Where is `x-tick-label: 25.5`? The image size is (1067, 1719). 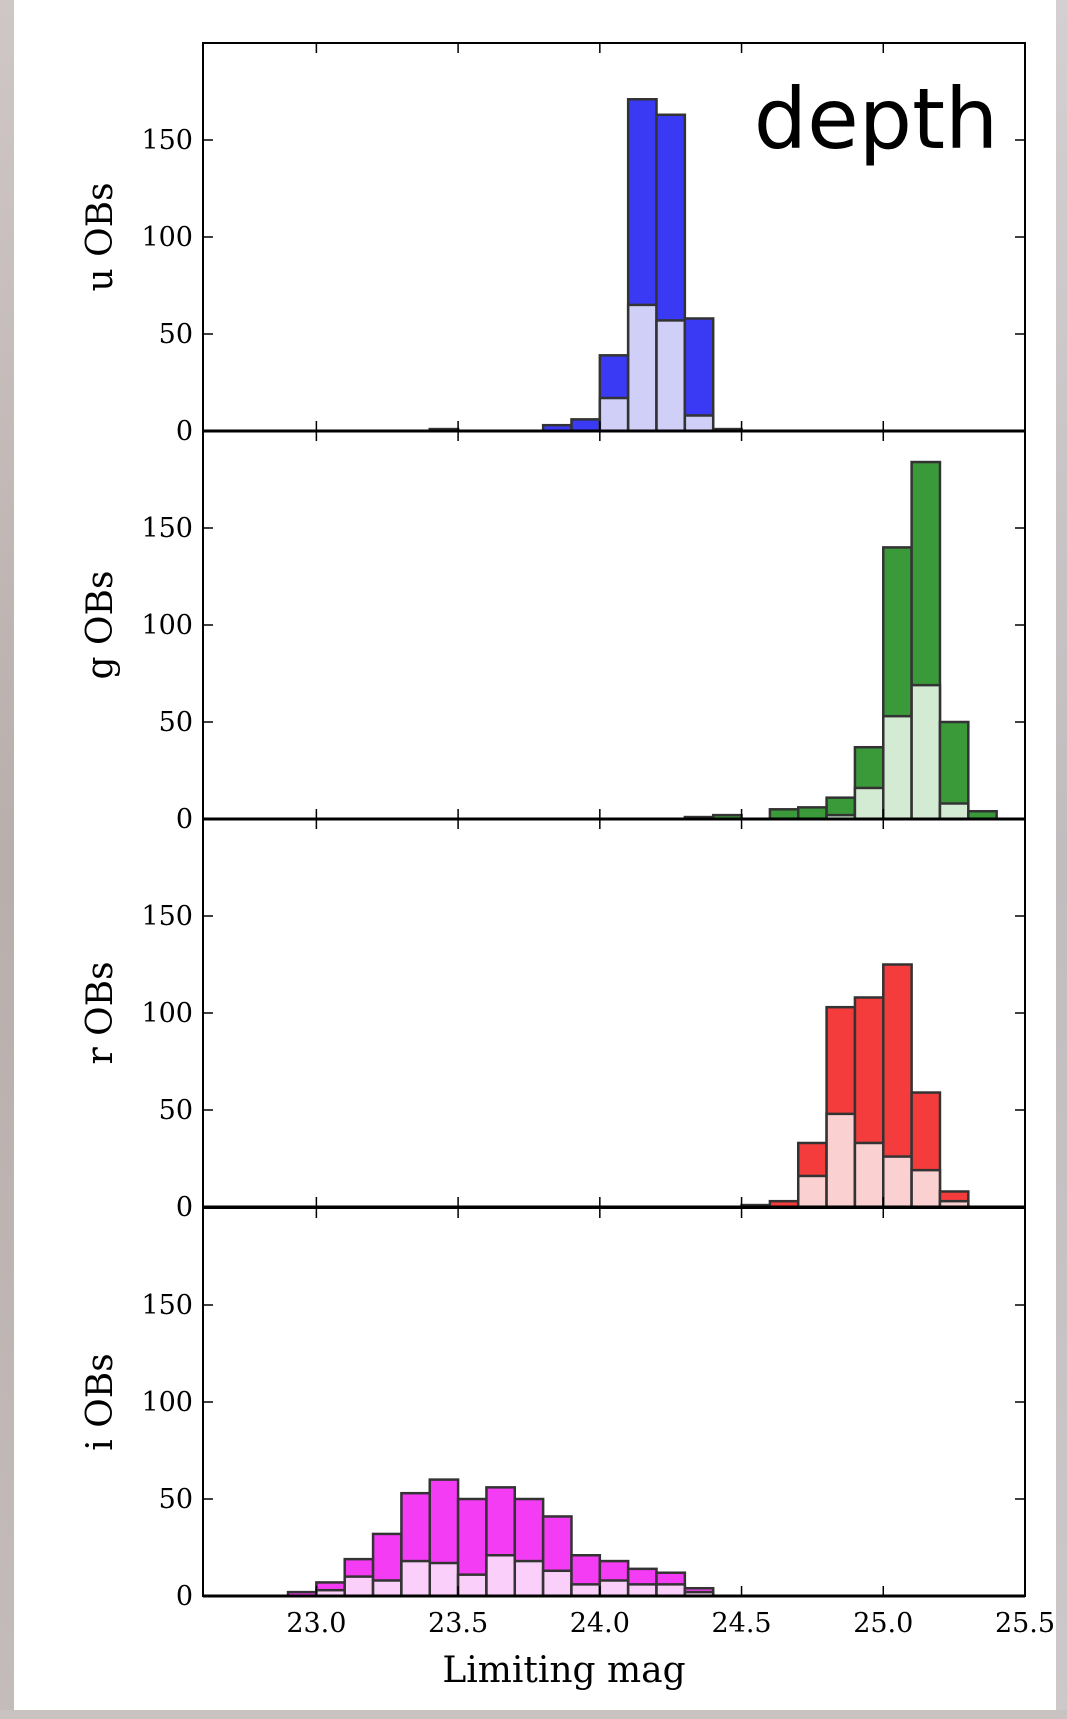
x-tick-label: 25.5 is located at coordinates (1025, 1623).